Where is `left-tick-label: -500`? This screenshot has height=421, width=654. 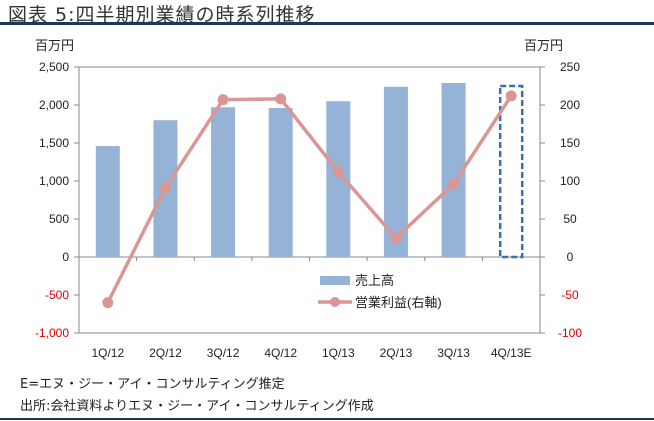
left-tick-label: -500 is located at coordinates (57, 295).